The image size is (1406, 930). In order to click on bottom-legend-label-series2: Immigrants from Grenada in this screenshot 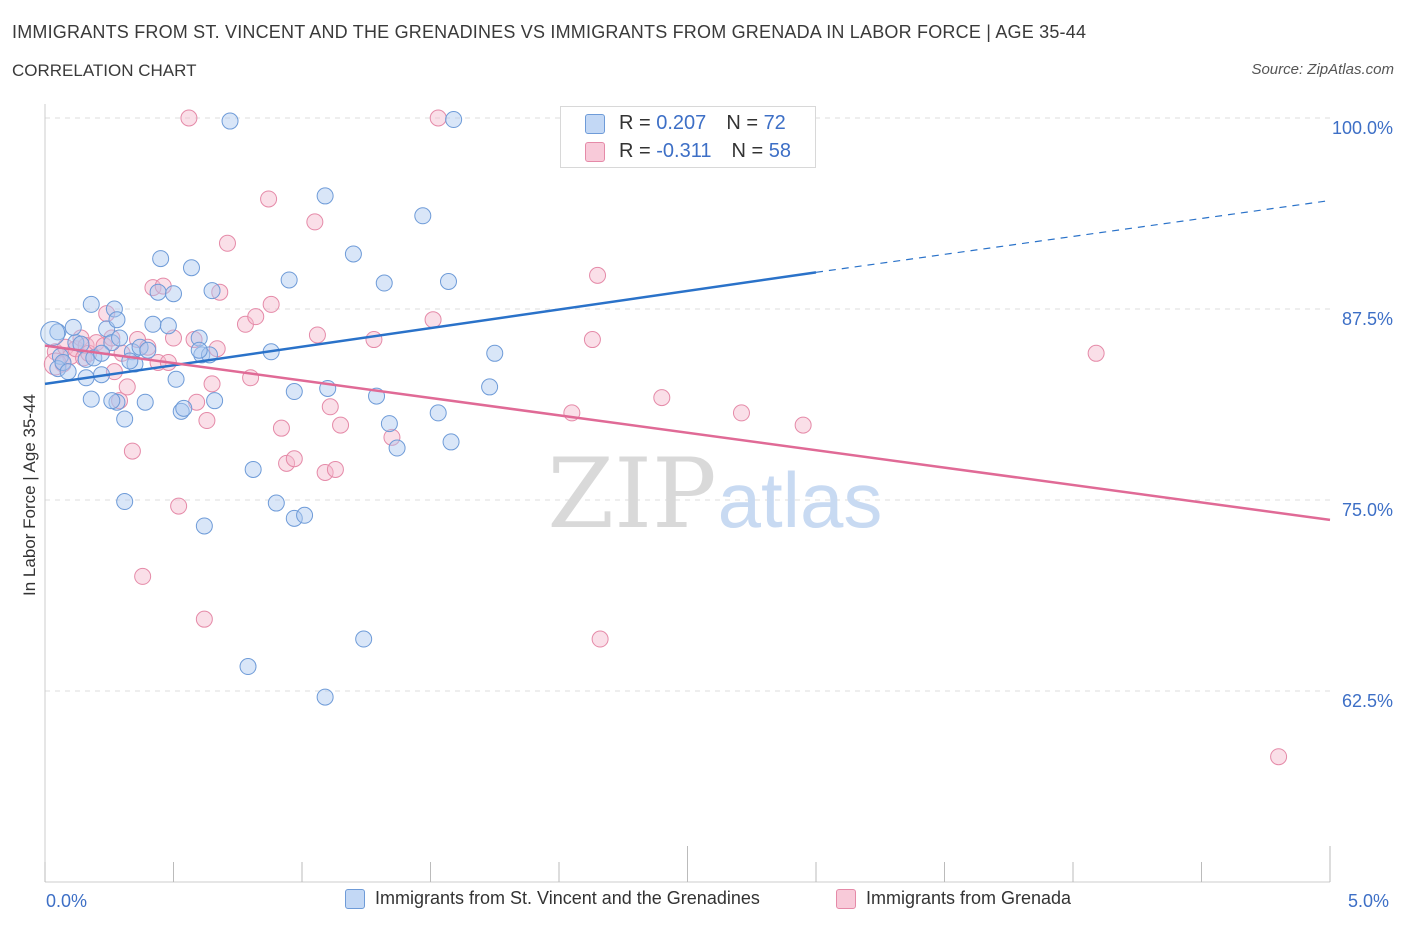, I will do `click(969, 898)`.